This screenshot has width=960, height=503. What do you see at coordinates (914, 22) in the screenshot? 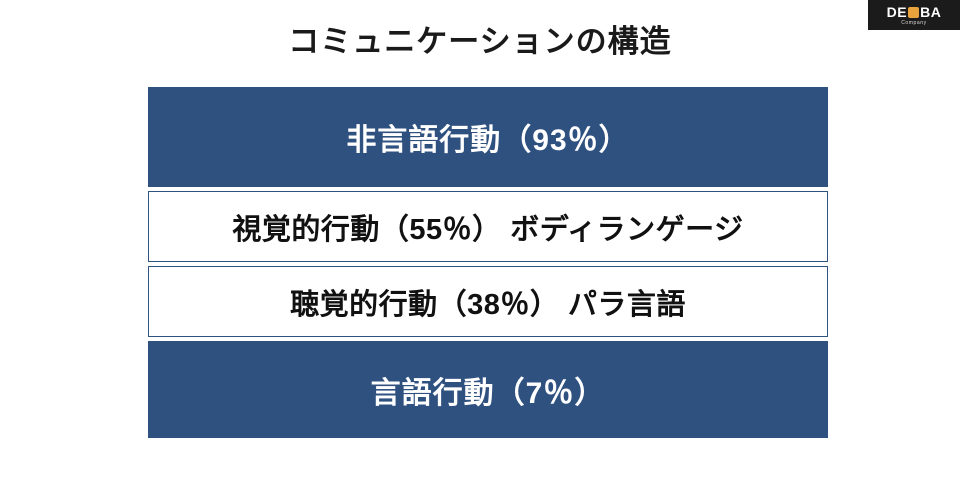
I see `logo-tagline: Company` at bounding box center [914, 22].